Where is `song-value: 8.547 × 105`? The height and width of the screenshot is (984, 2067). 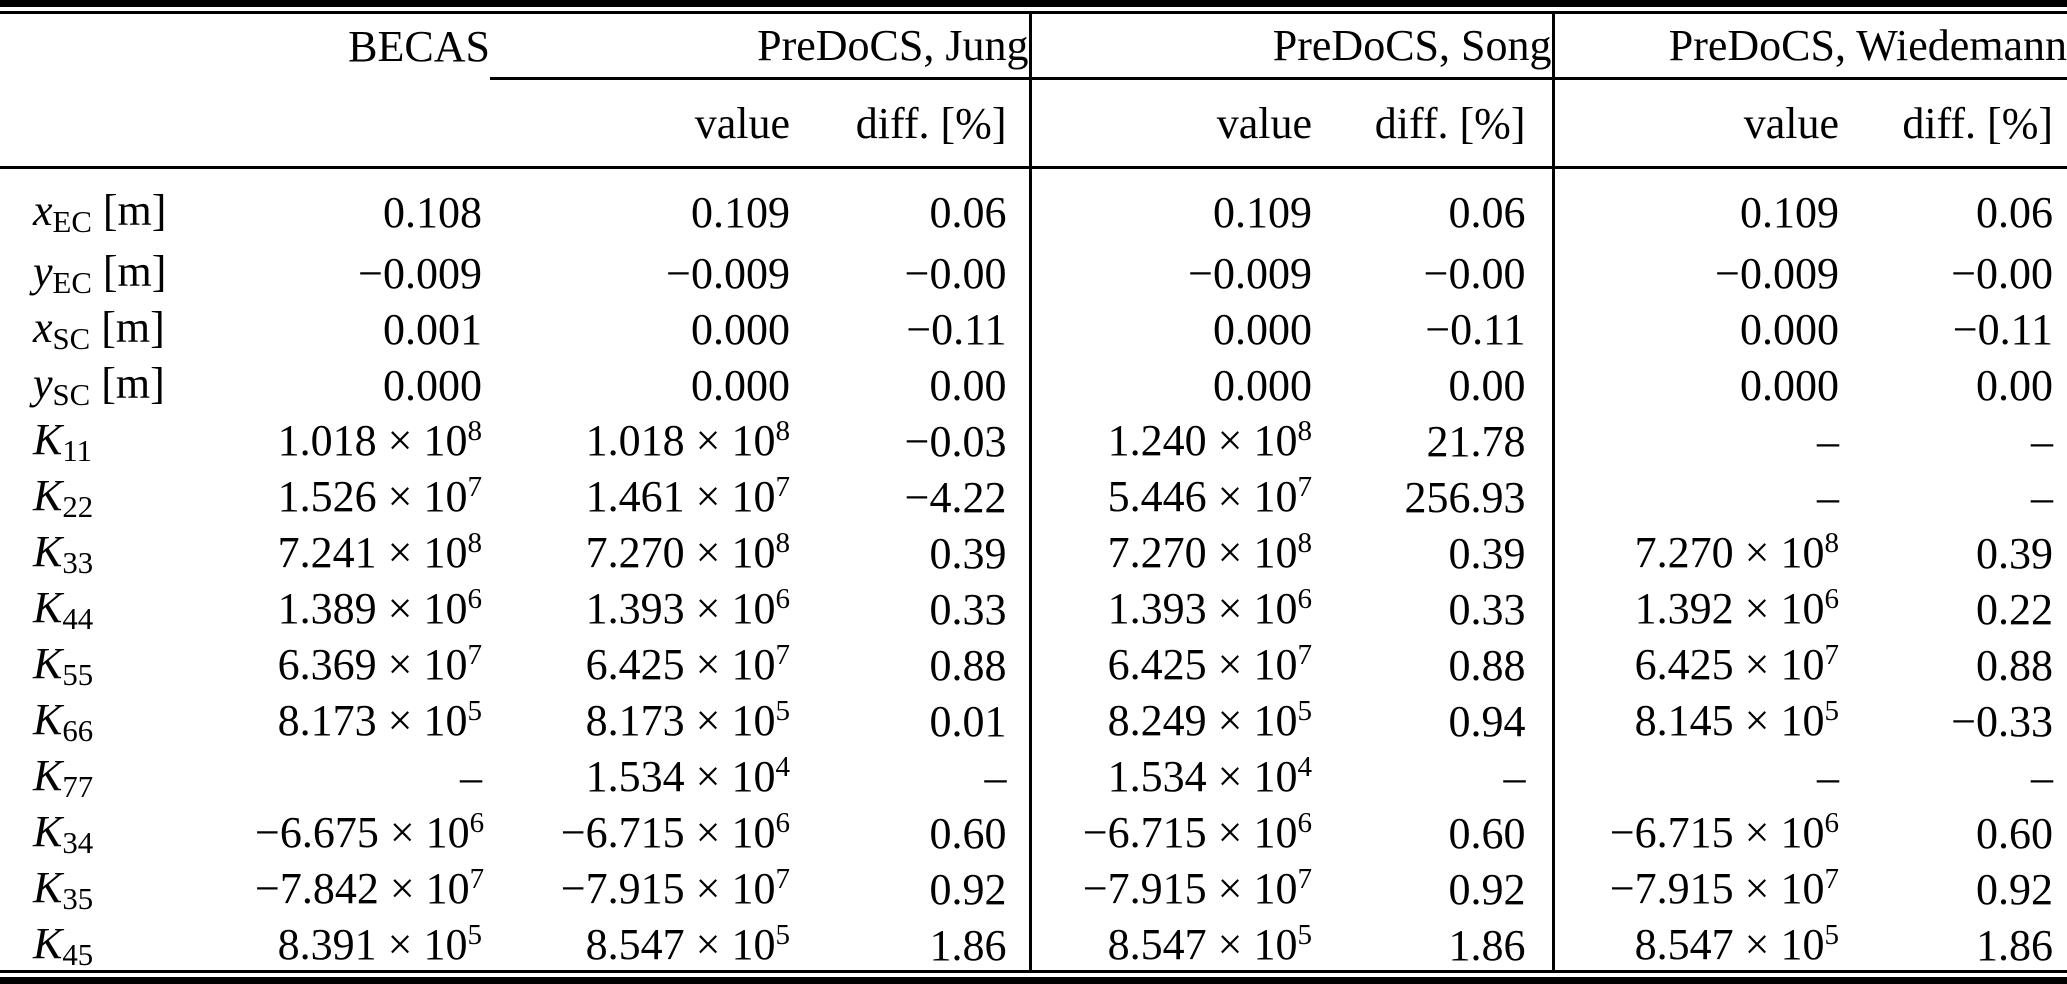
song-value: 8.547 × 105 is located at coordinates (1174, 945).